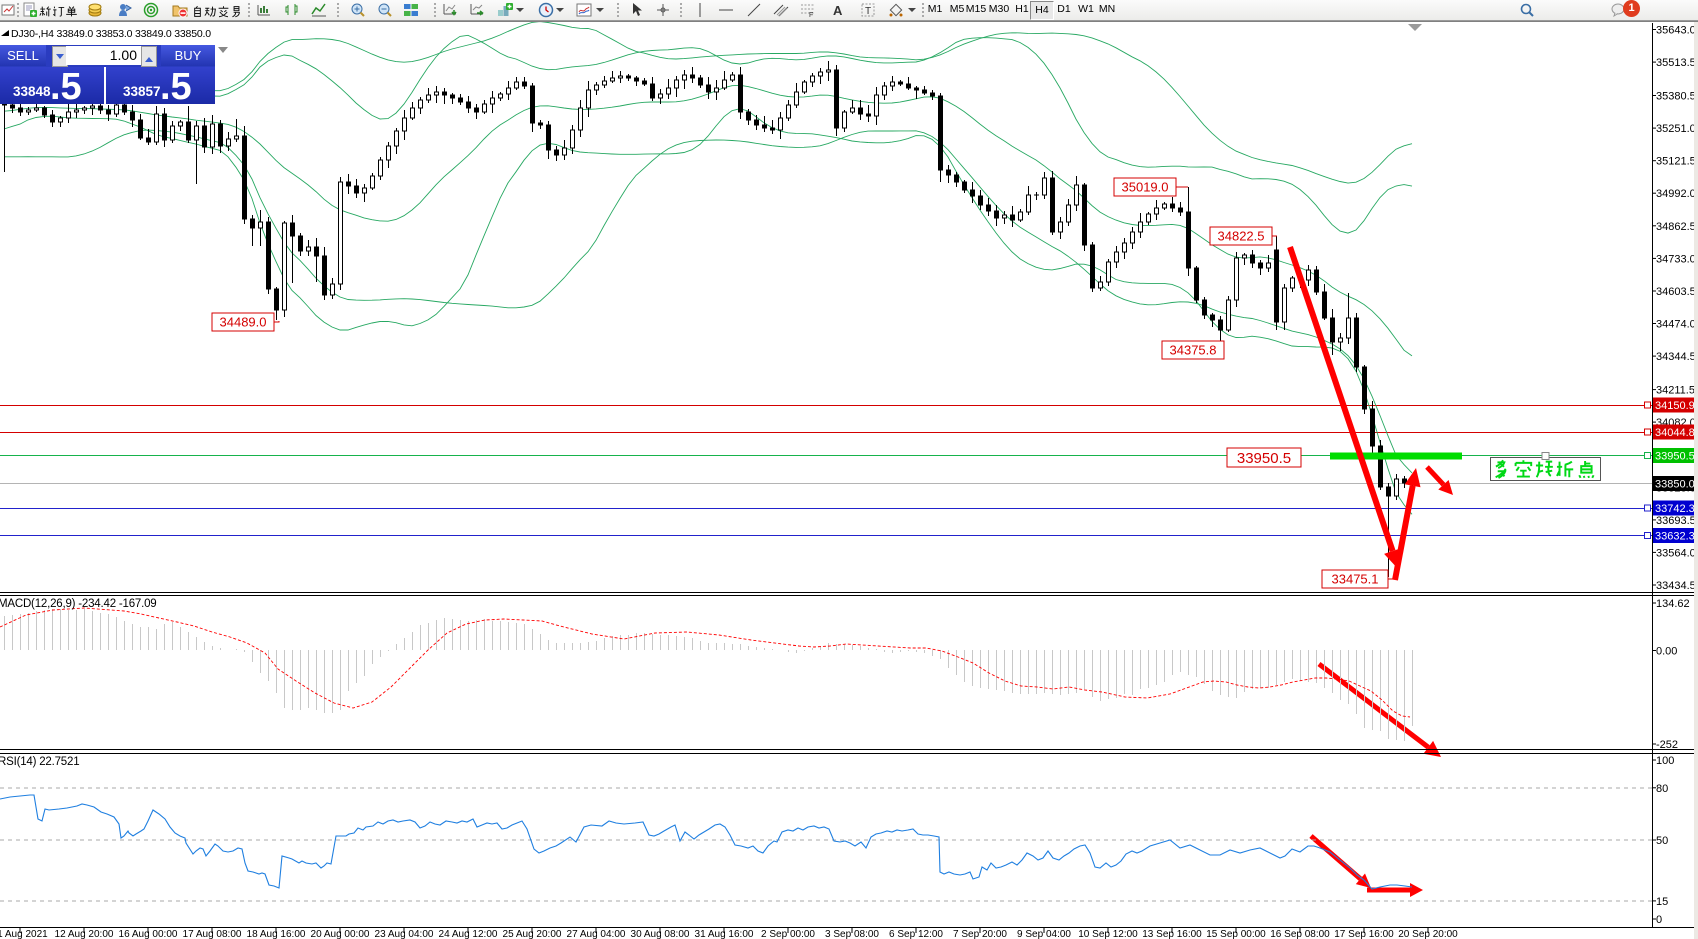  Describe the element at coordinates (532, 934) in the screenshot. I see `svg-text: 25 Aug 20:00` at that location.